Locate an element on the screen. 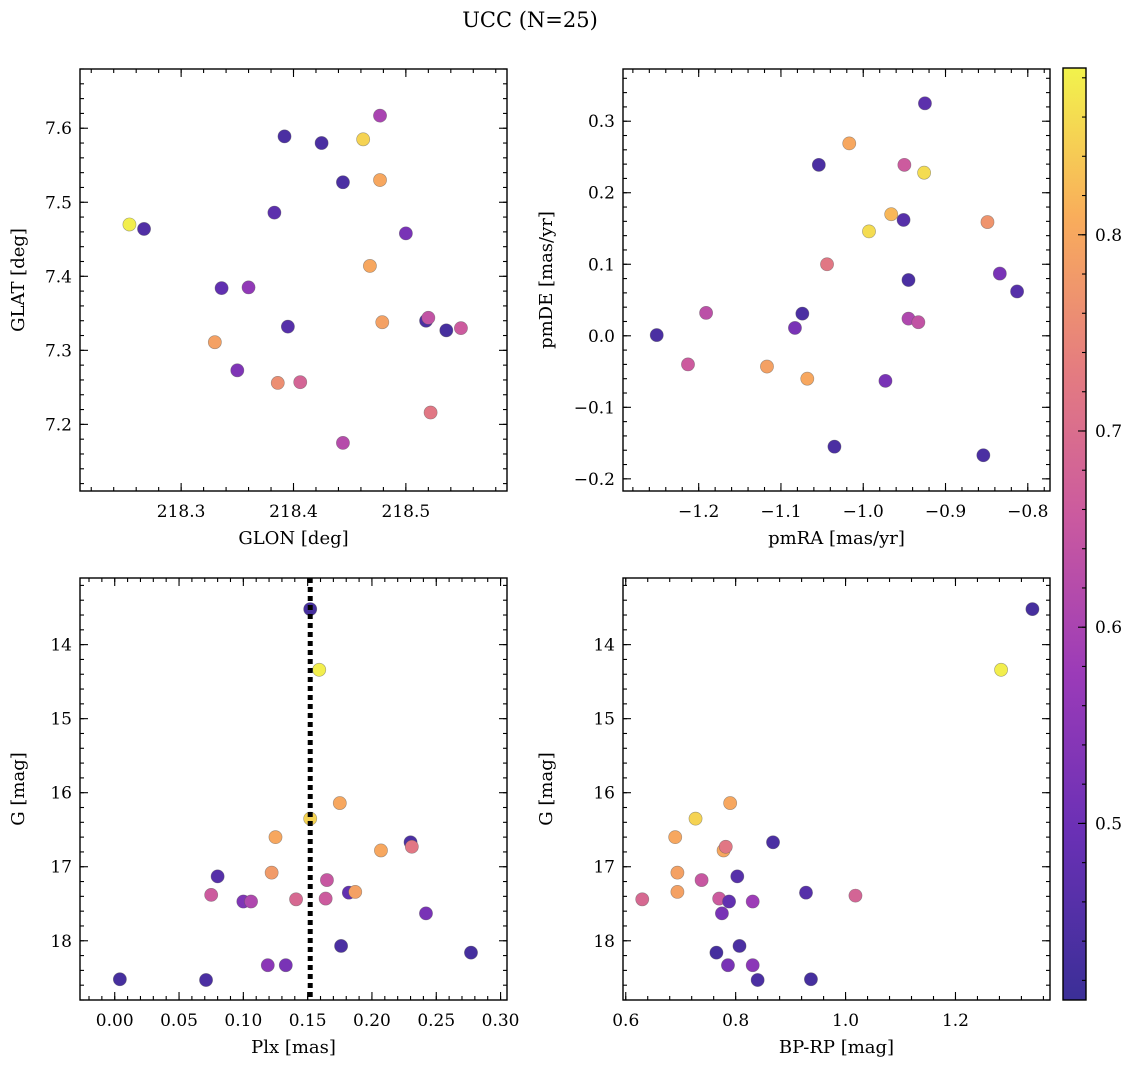  x-tick-label: 1.0 is located at coordinates (845, 1021).